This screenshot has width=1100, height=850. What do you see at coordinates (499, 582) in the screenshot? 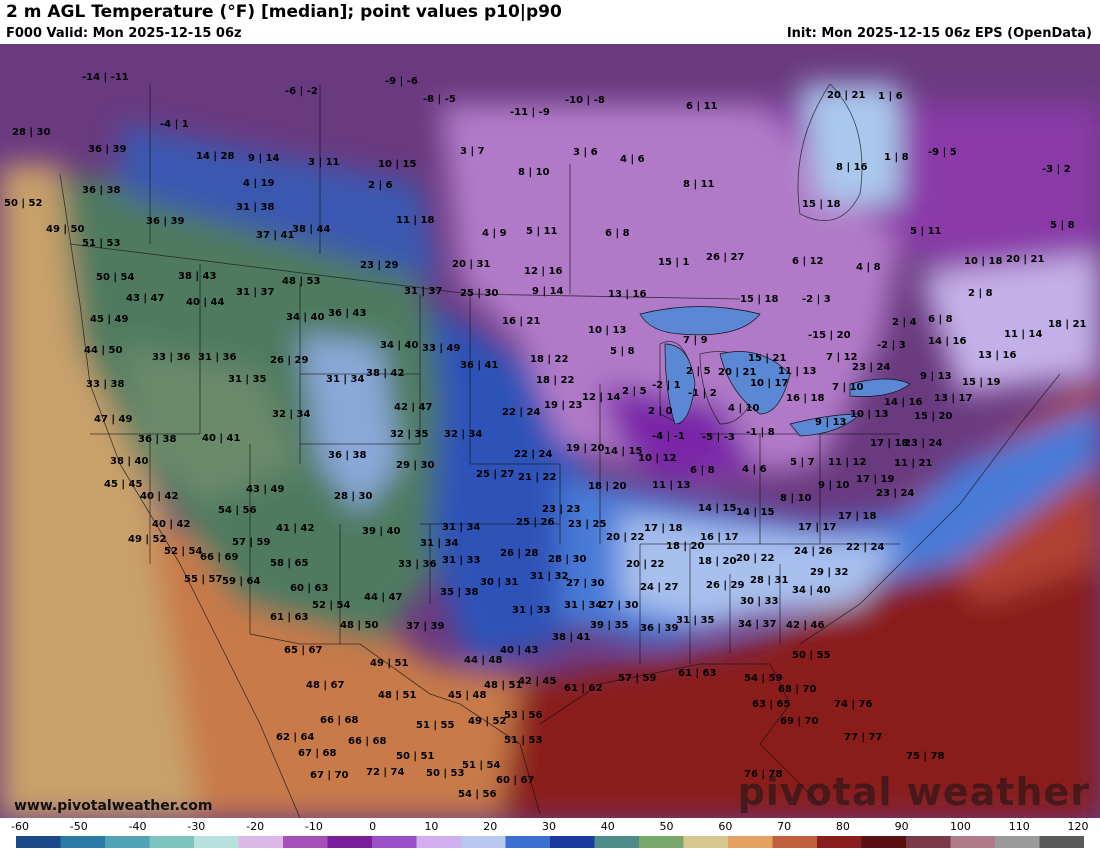
I see `point-value-label: 30 | 31` at bounding box center [499, 582].